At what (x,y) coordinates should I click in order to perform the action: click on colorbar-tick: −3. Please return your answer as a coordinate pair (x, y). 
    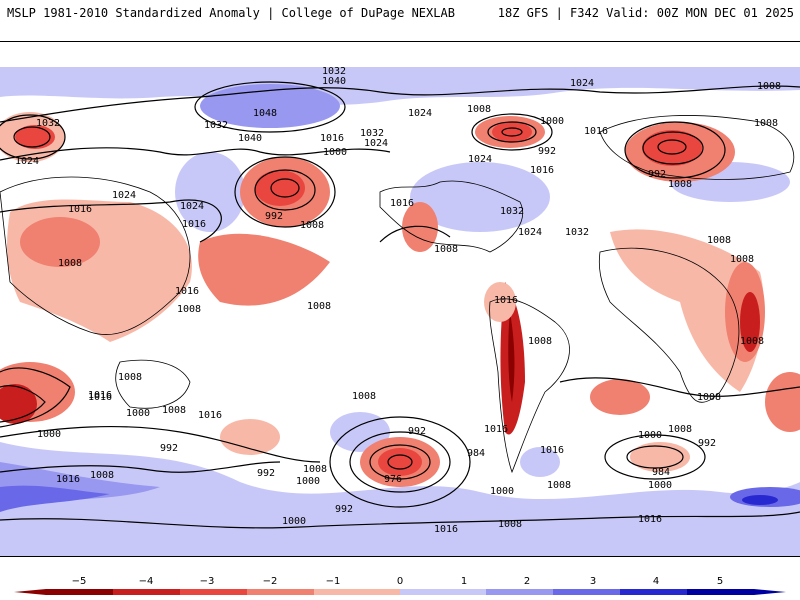
    Looking at the image, I should click on (207, 581).